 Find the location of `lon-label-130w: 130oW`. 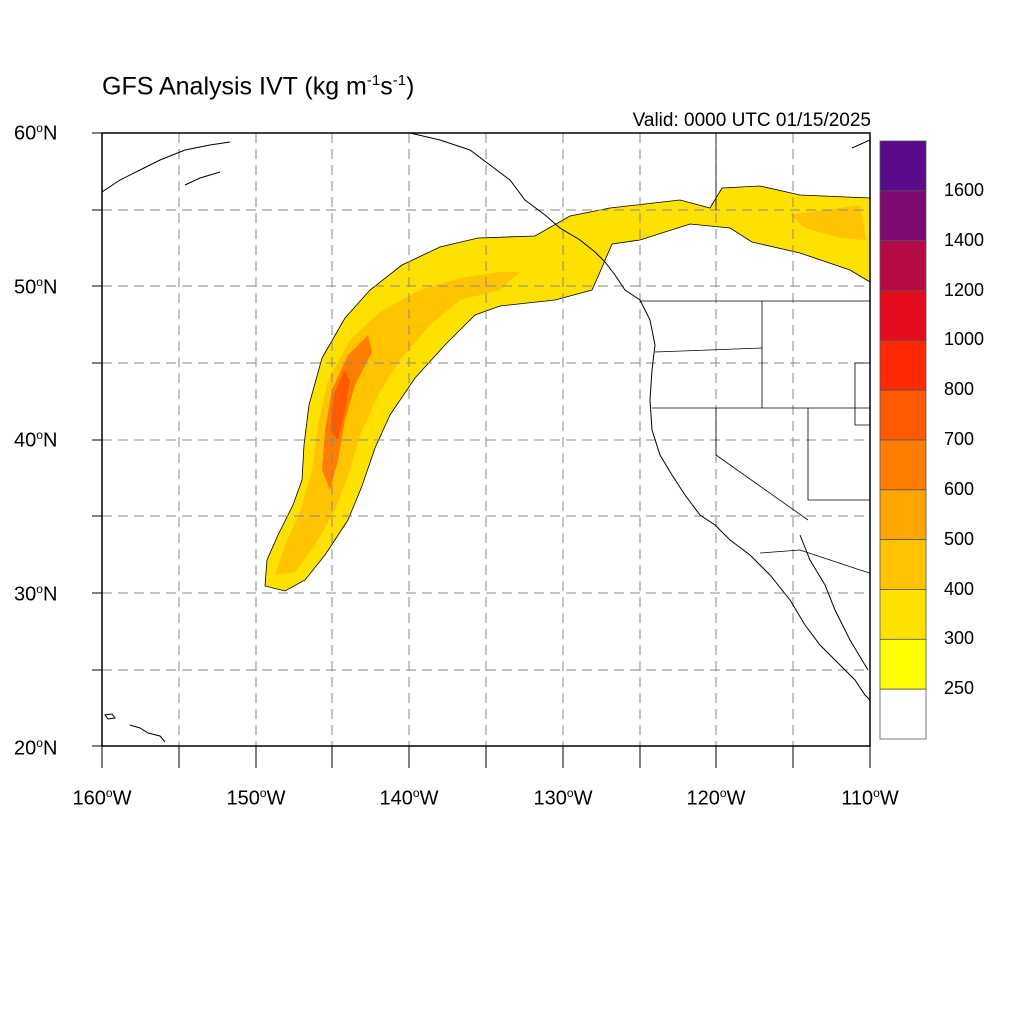

lon-label-130w: 130oW is located at coordinates (563, 798).